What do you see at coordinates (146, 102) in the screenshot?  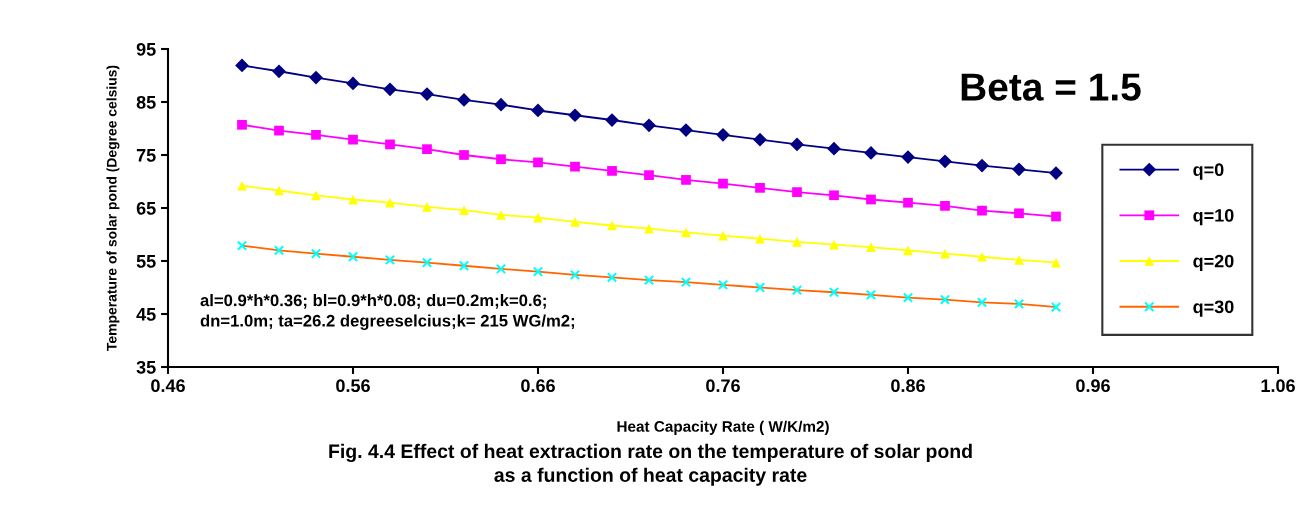 I see `y-tick-label: 85` at bounding box center [146, 102].